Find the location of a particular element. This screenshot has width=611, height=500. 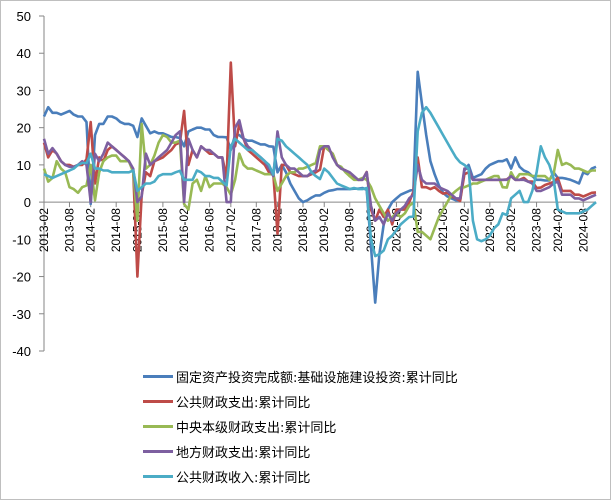

x-tick-label: 2018-08 is located at coordinates (303, 230).